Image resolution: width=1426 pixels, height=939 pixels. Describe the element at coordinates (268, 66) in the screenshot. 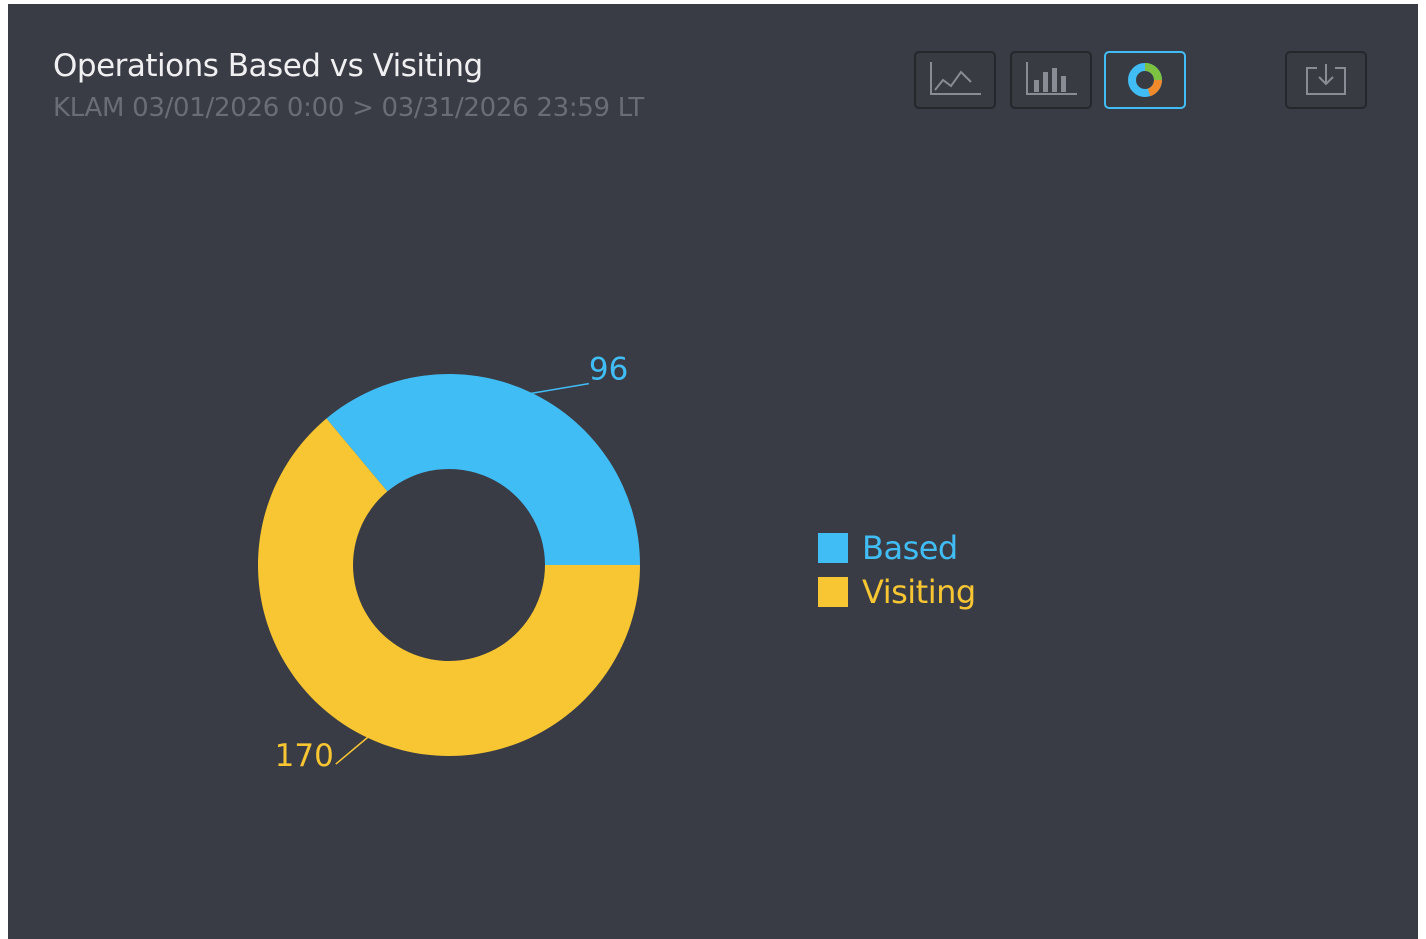

I see `chart-title: Operations Based vs Visiting` at that location.